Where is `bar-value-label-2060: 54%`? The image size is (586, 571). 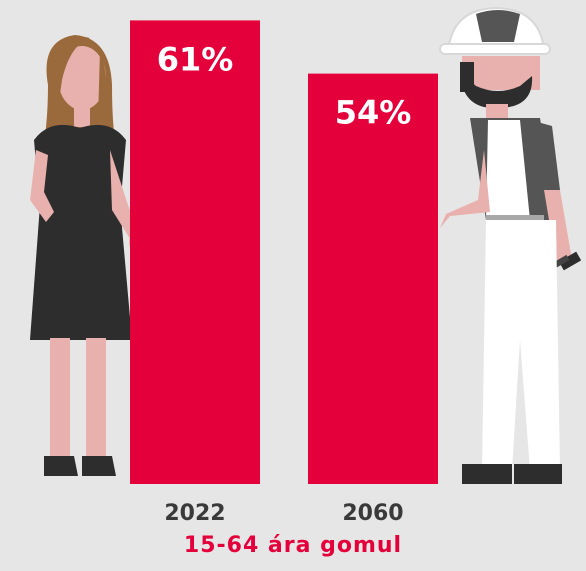
bar-value-label-2060: 54% is located at coordinates (373, 113).